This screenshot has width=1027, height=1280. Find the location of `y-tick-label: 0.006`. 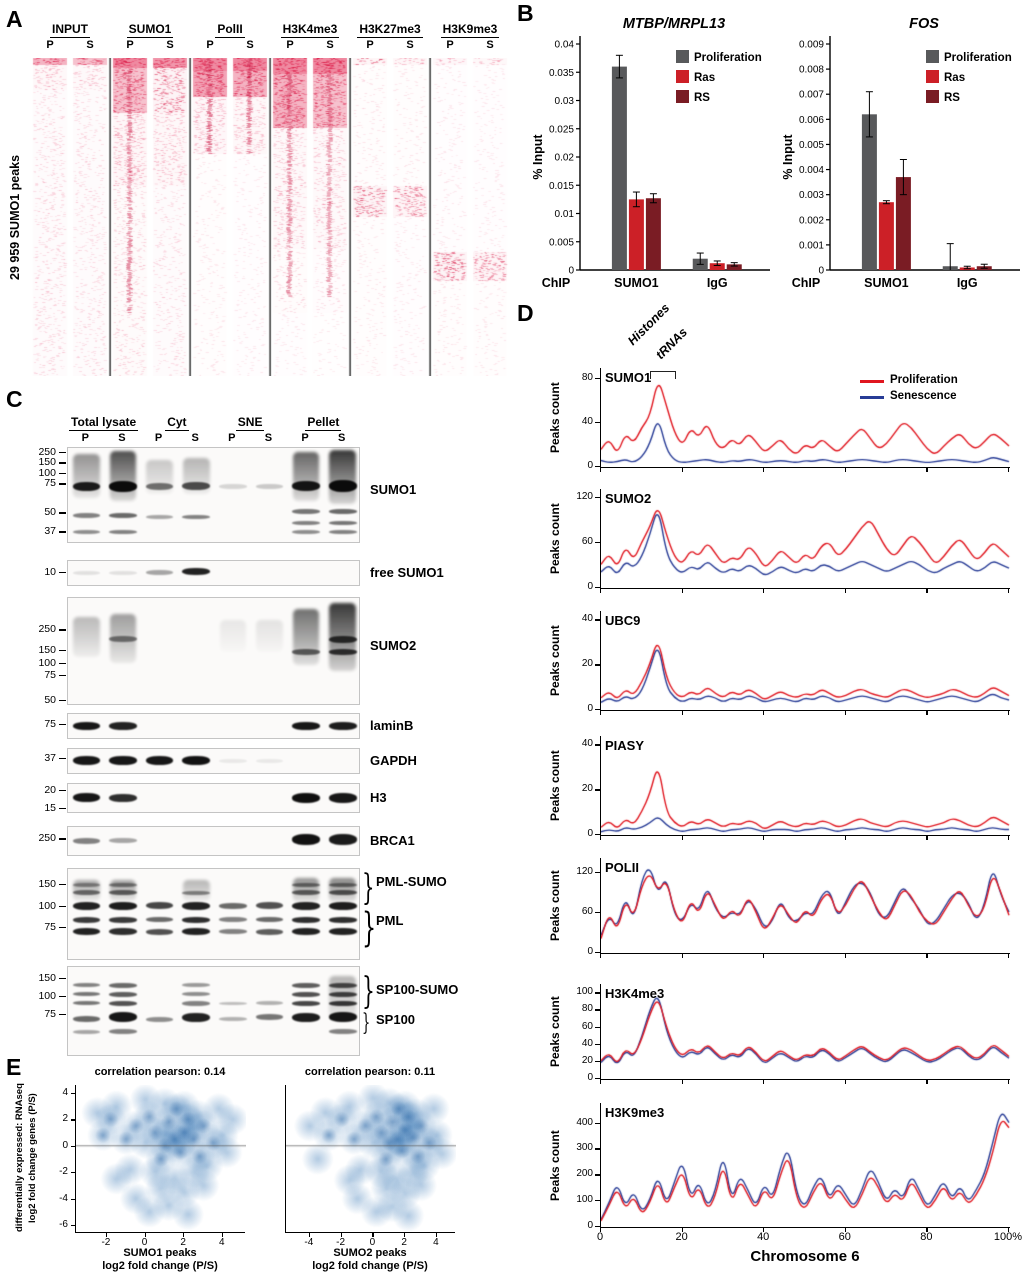

y-tick-label: 0.006 is located at coordinates (811, 120).